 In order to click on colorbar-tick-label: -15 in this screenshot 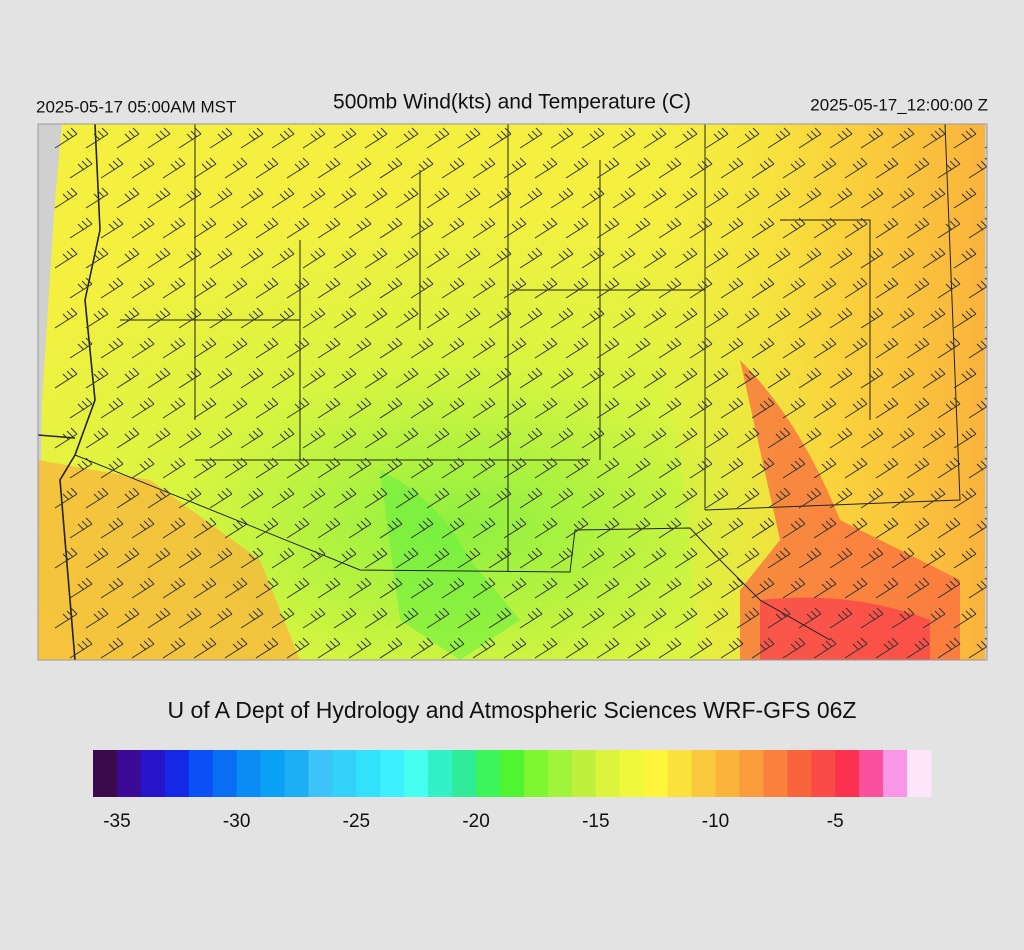, I will do `click(595, 821)`.